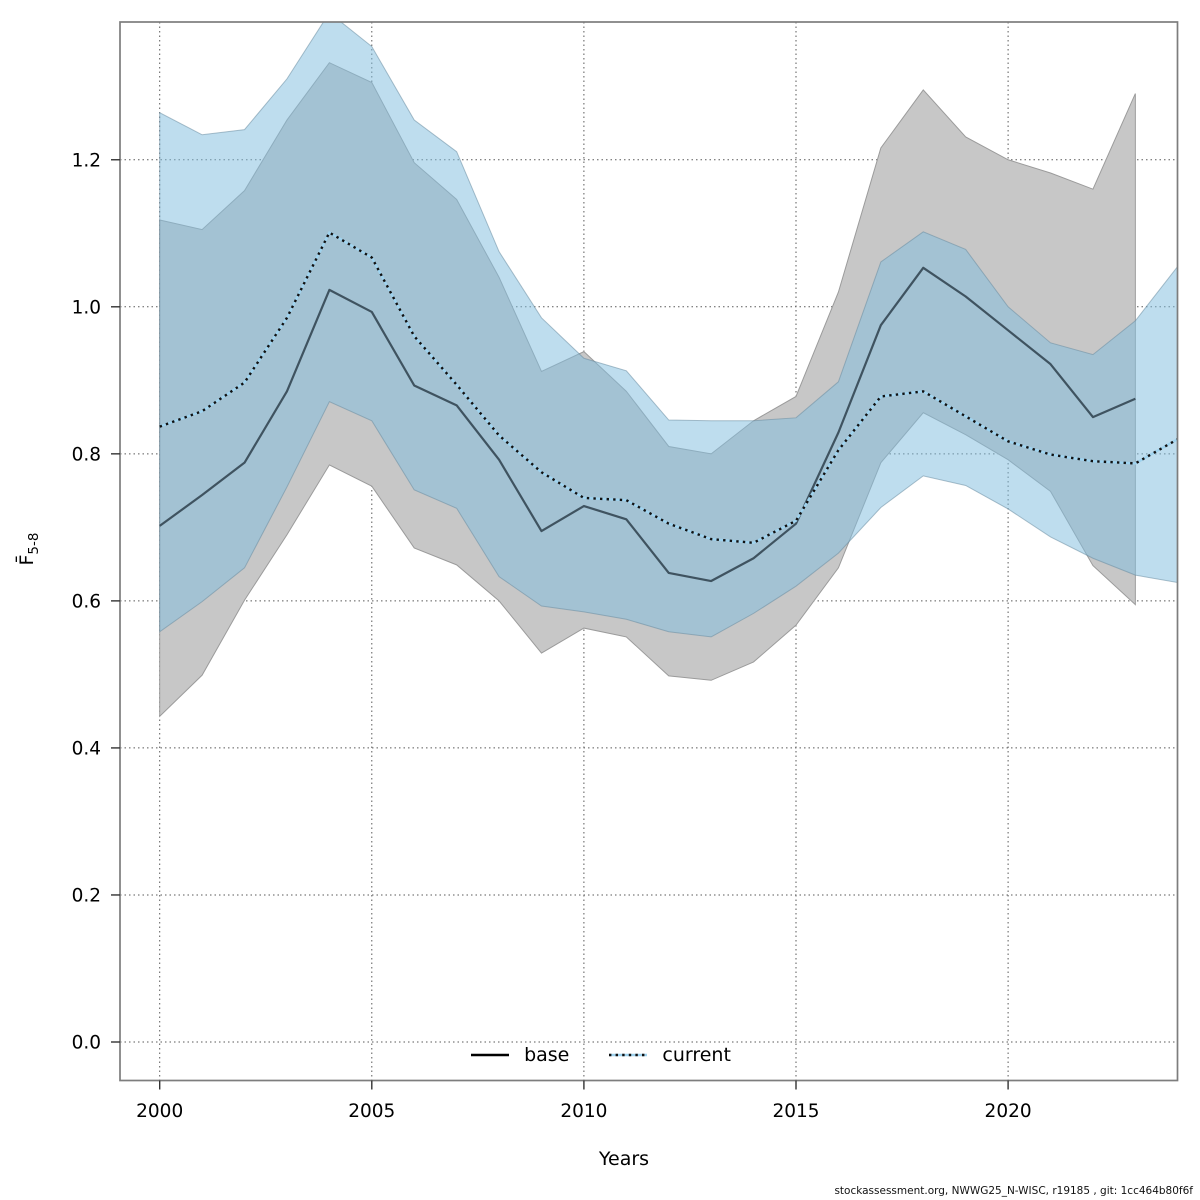 Image resolution: width=1200 pixels, height=1200 pixels. Describe the element at coordinates (583, 1111) in the screenshot. I see `x-tick-label-2010: 2010` at that location.